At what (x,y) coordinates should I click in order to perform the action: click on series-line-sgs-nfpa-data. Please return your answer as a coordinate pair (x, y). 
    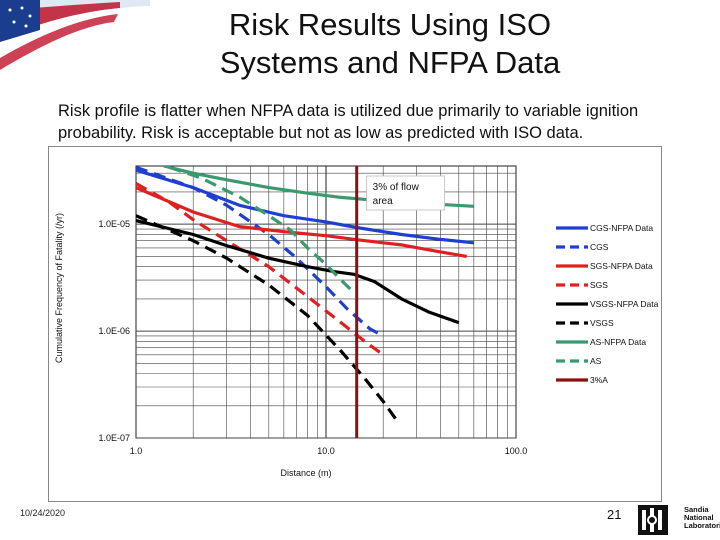
    Looking at the image, I should click on (301, 222).